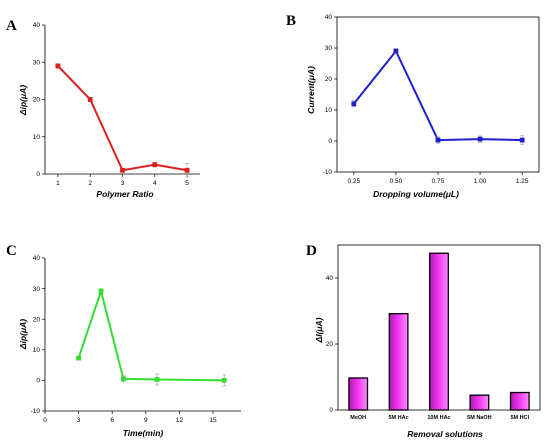 The width and height of the screenshot is (550, 444). I want to click on x-tick-label: 9, so click(146, 420).